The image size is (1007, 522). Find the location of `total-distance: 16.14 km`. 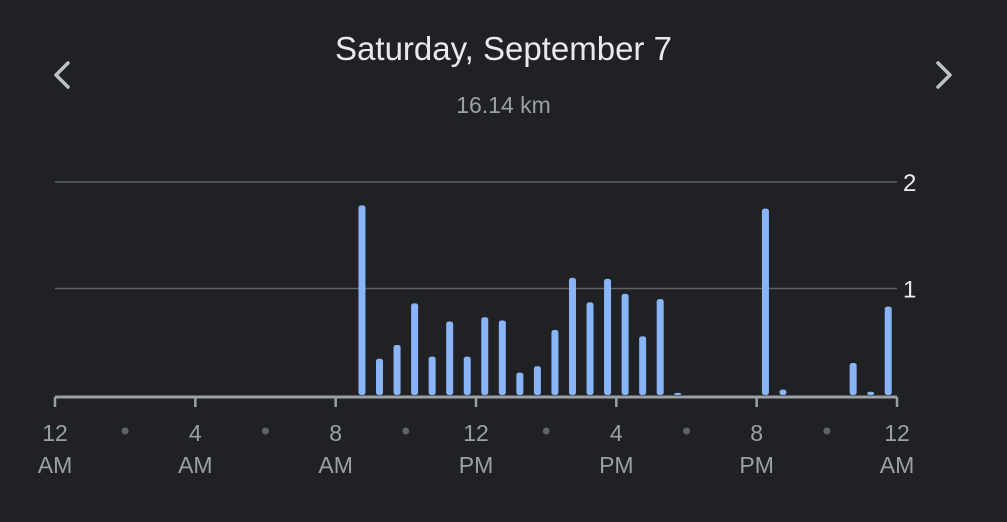

total-distance: 16.14 km is located at coordinates (503, 105).